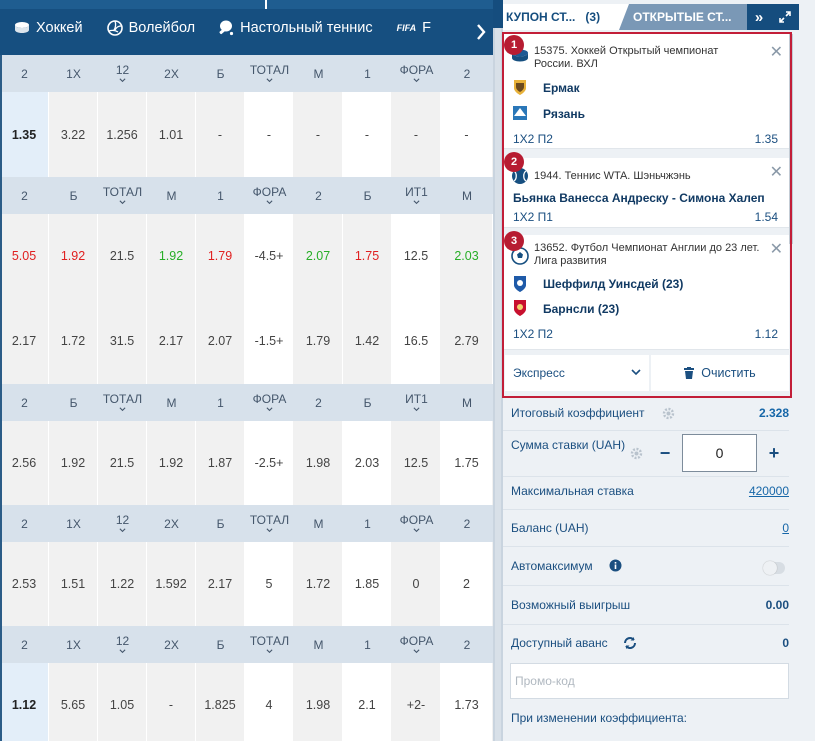  I want to click on refresh-icon, so click(630, 643).